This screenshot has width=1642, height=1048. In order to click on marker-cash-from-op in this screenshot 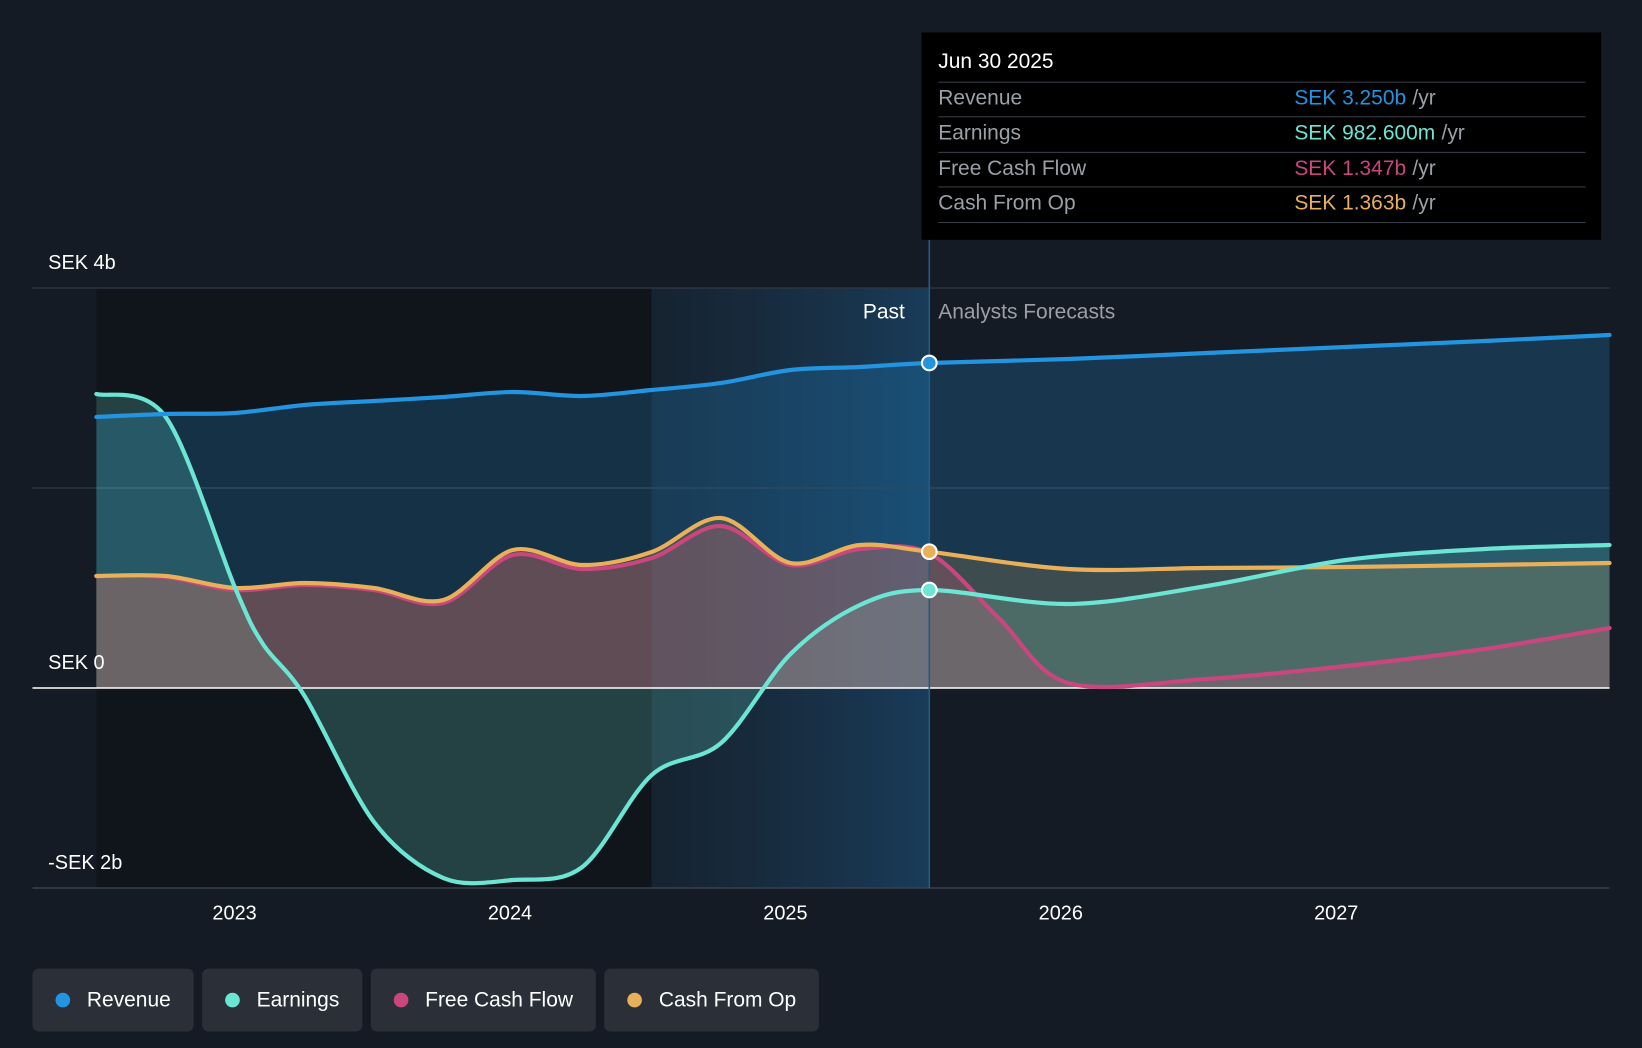, I will do `click(929, 552)`.